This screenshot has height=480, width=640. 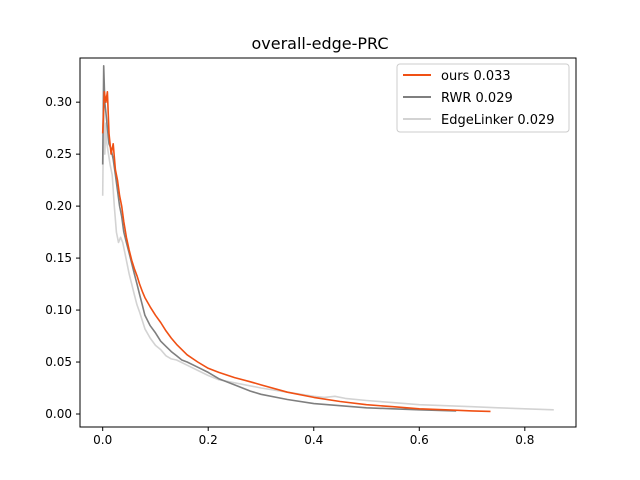 I want to click on y-tick-label: 0.00, so click(x=58, y=414).